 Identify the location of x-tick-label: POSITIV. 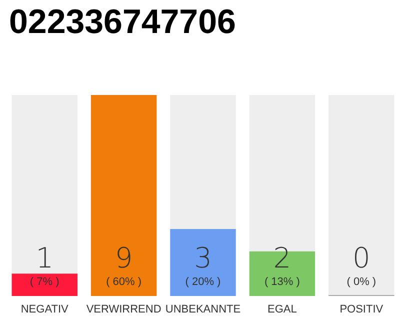
(362, 310).